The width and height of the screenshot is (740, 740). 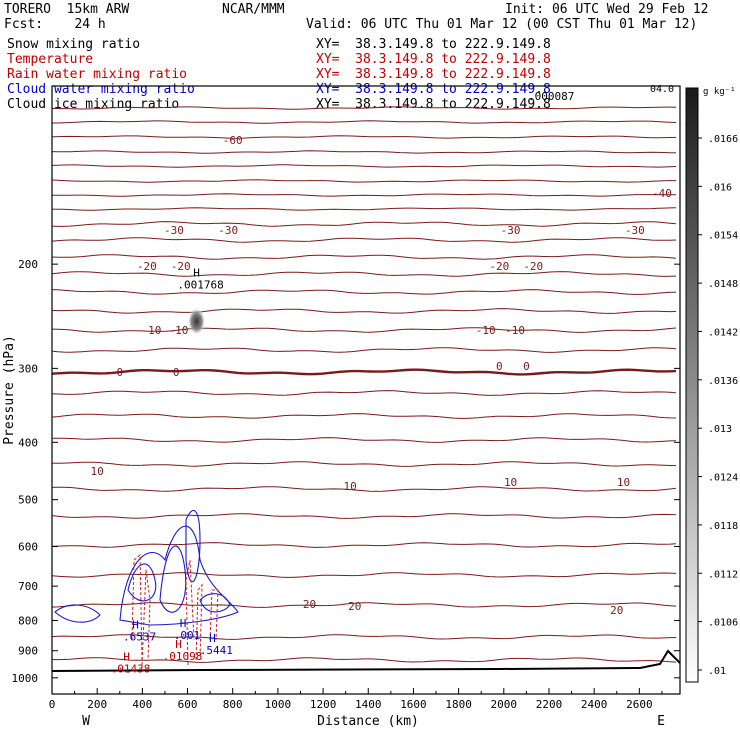 What do you see at coordinates (723, 236) in the screenshot?
I see `colorbar-tick-label: .0154` at bounding box center [723, 236].